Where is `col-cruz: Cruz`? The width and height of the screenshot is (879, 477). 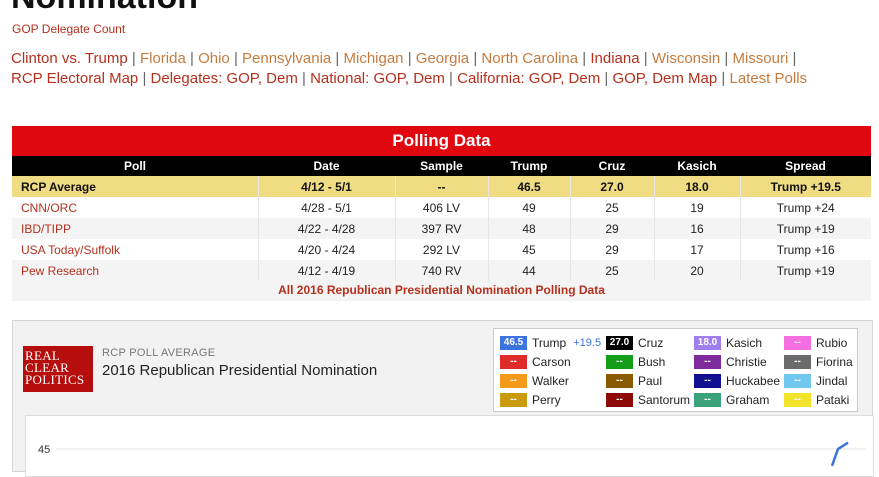
col-cruz: Cruz is located at coordinates (612, 166).